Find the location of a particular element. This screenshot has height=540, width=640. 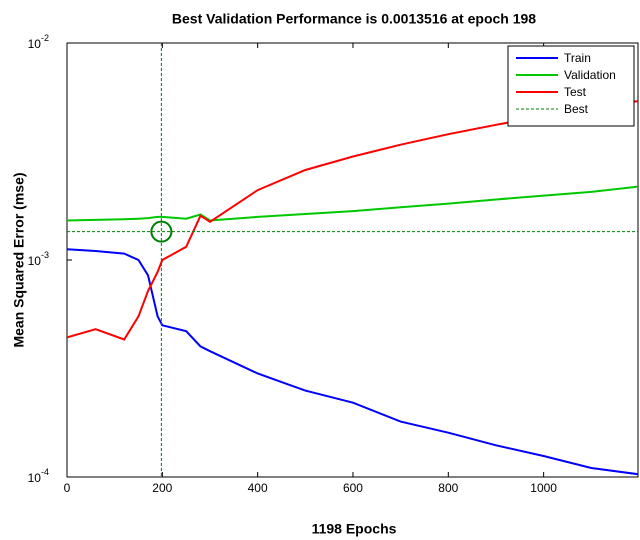

y-tick-exponent: -4 is located at coordinates (45, 472).